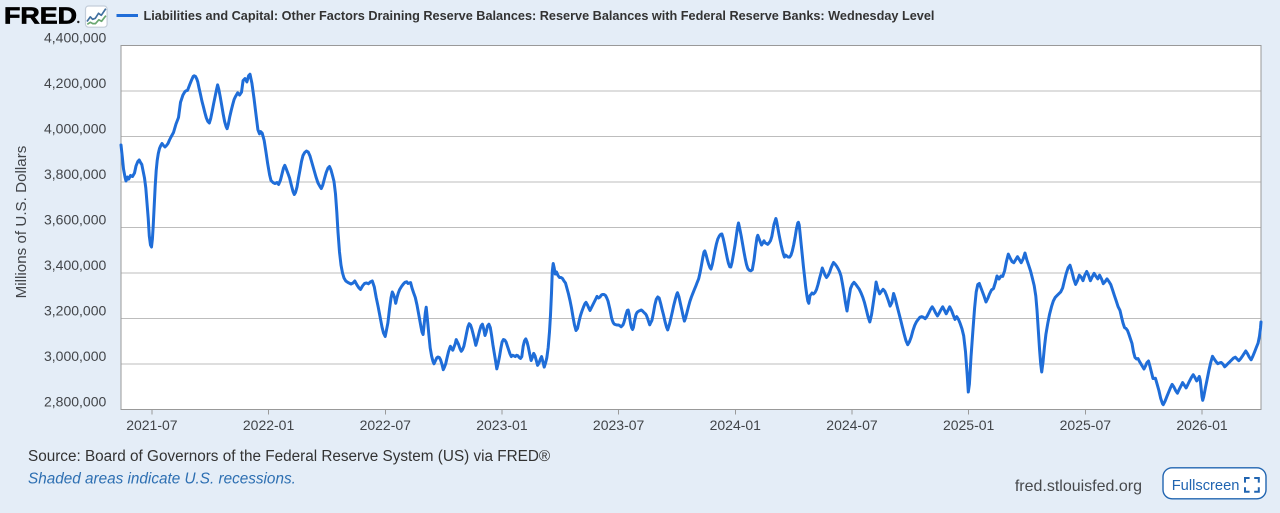 The height and width of the screenshot is (513, 1280). What do you see at coordinates (1078, 486) in the screenshot?
I see `svg-text: fred.stlouisfed.org` at bounding box center [1078, 486].